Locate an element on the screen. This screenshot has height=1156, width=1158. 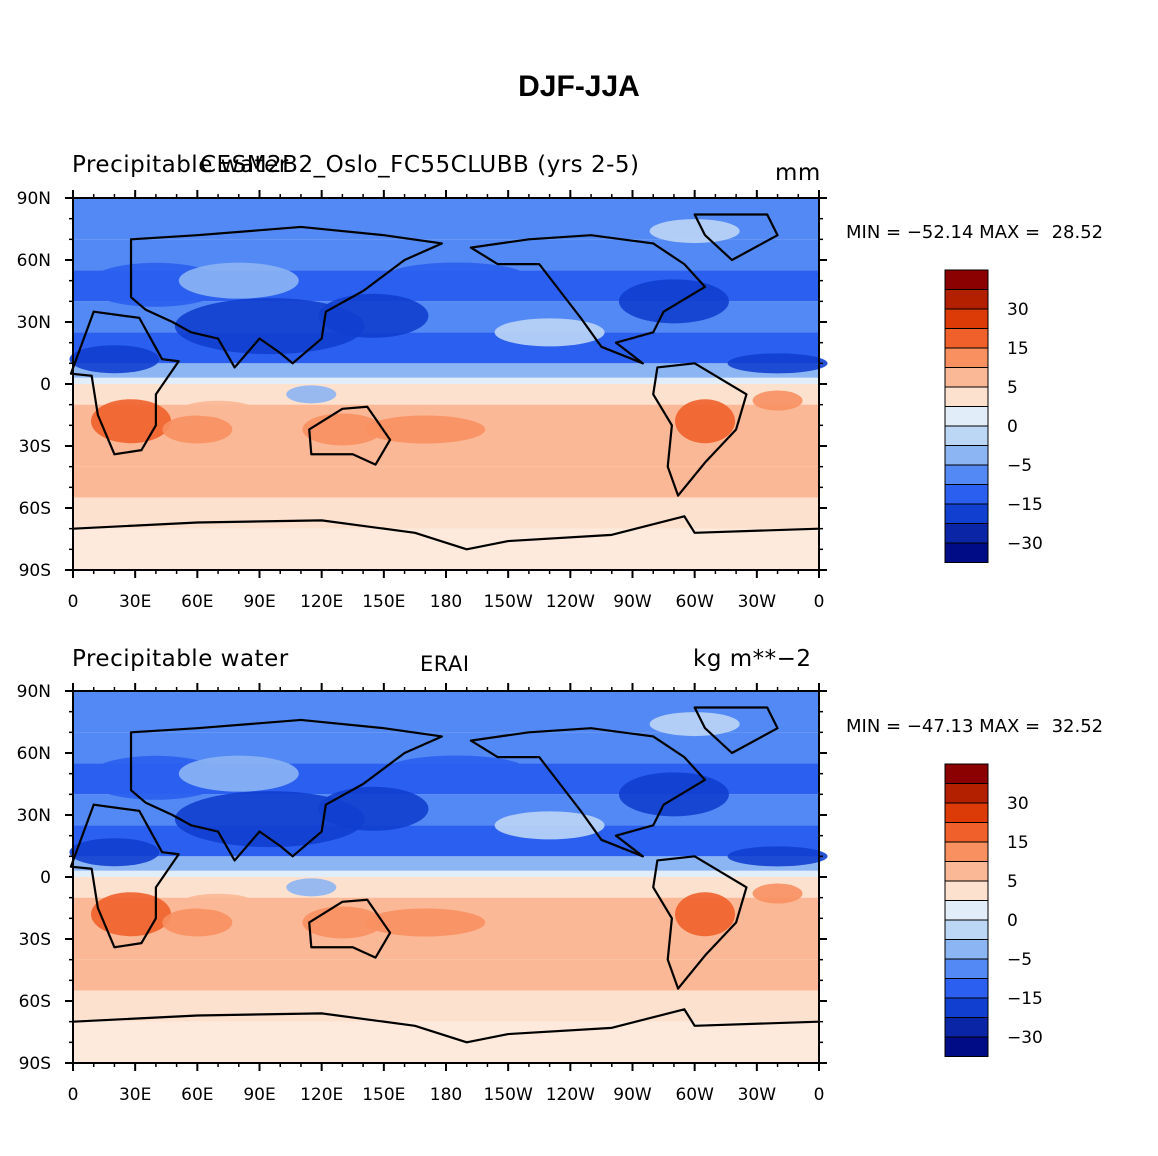
lon-label: 90W is located at coordinates (632, 1095).